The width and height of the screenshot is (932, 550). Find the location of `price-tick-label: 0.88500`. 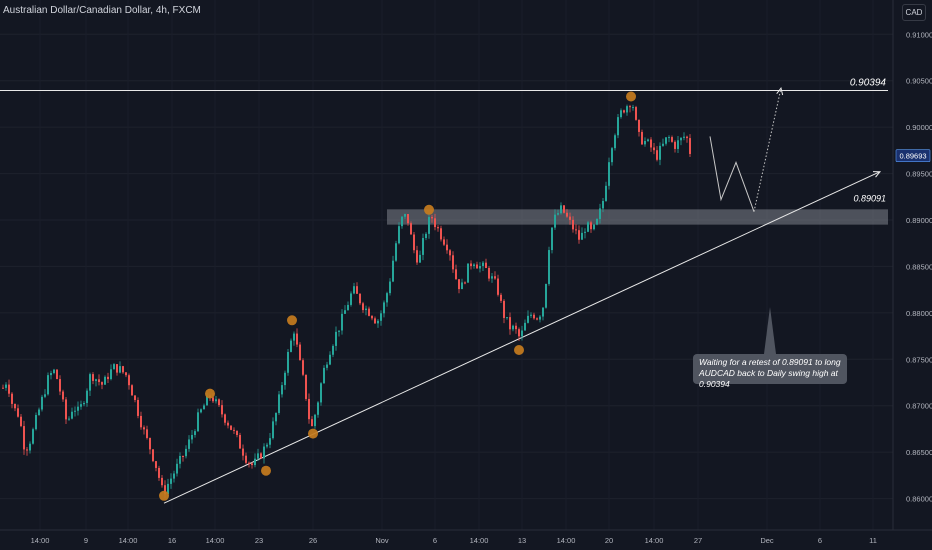

price-tick-label: 0.88500 is located at coordinates (919, 266).